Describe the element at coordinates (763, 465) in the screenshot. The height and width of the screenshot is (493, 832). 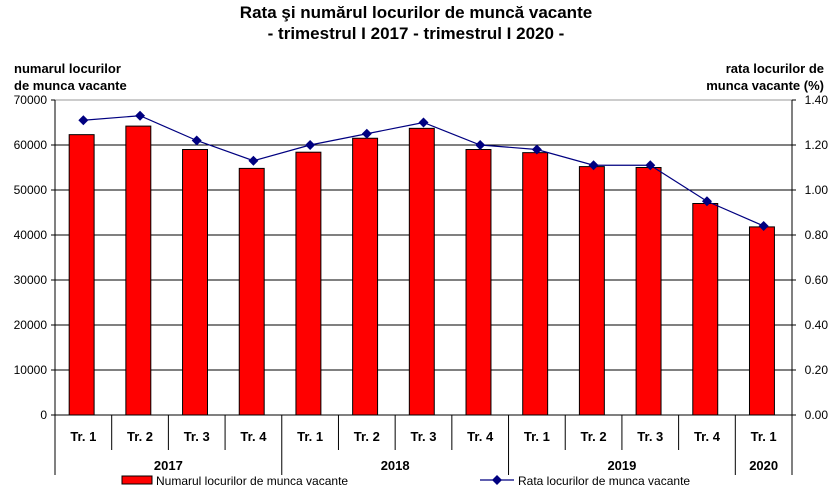
I see `year-label: 2020` at that location.